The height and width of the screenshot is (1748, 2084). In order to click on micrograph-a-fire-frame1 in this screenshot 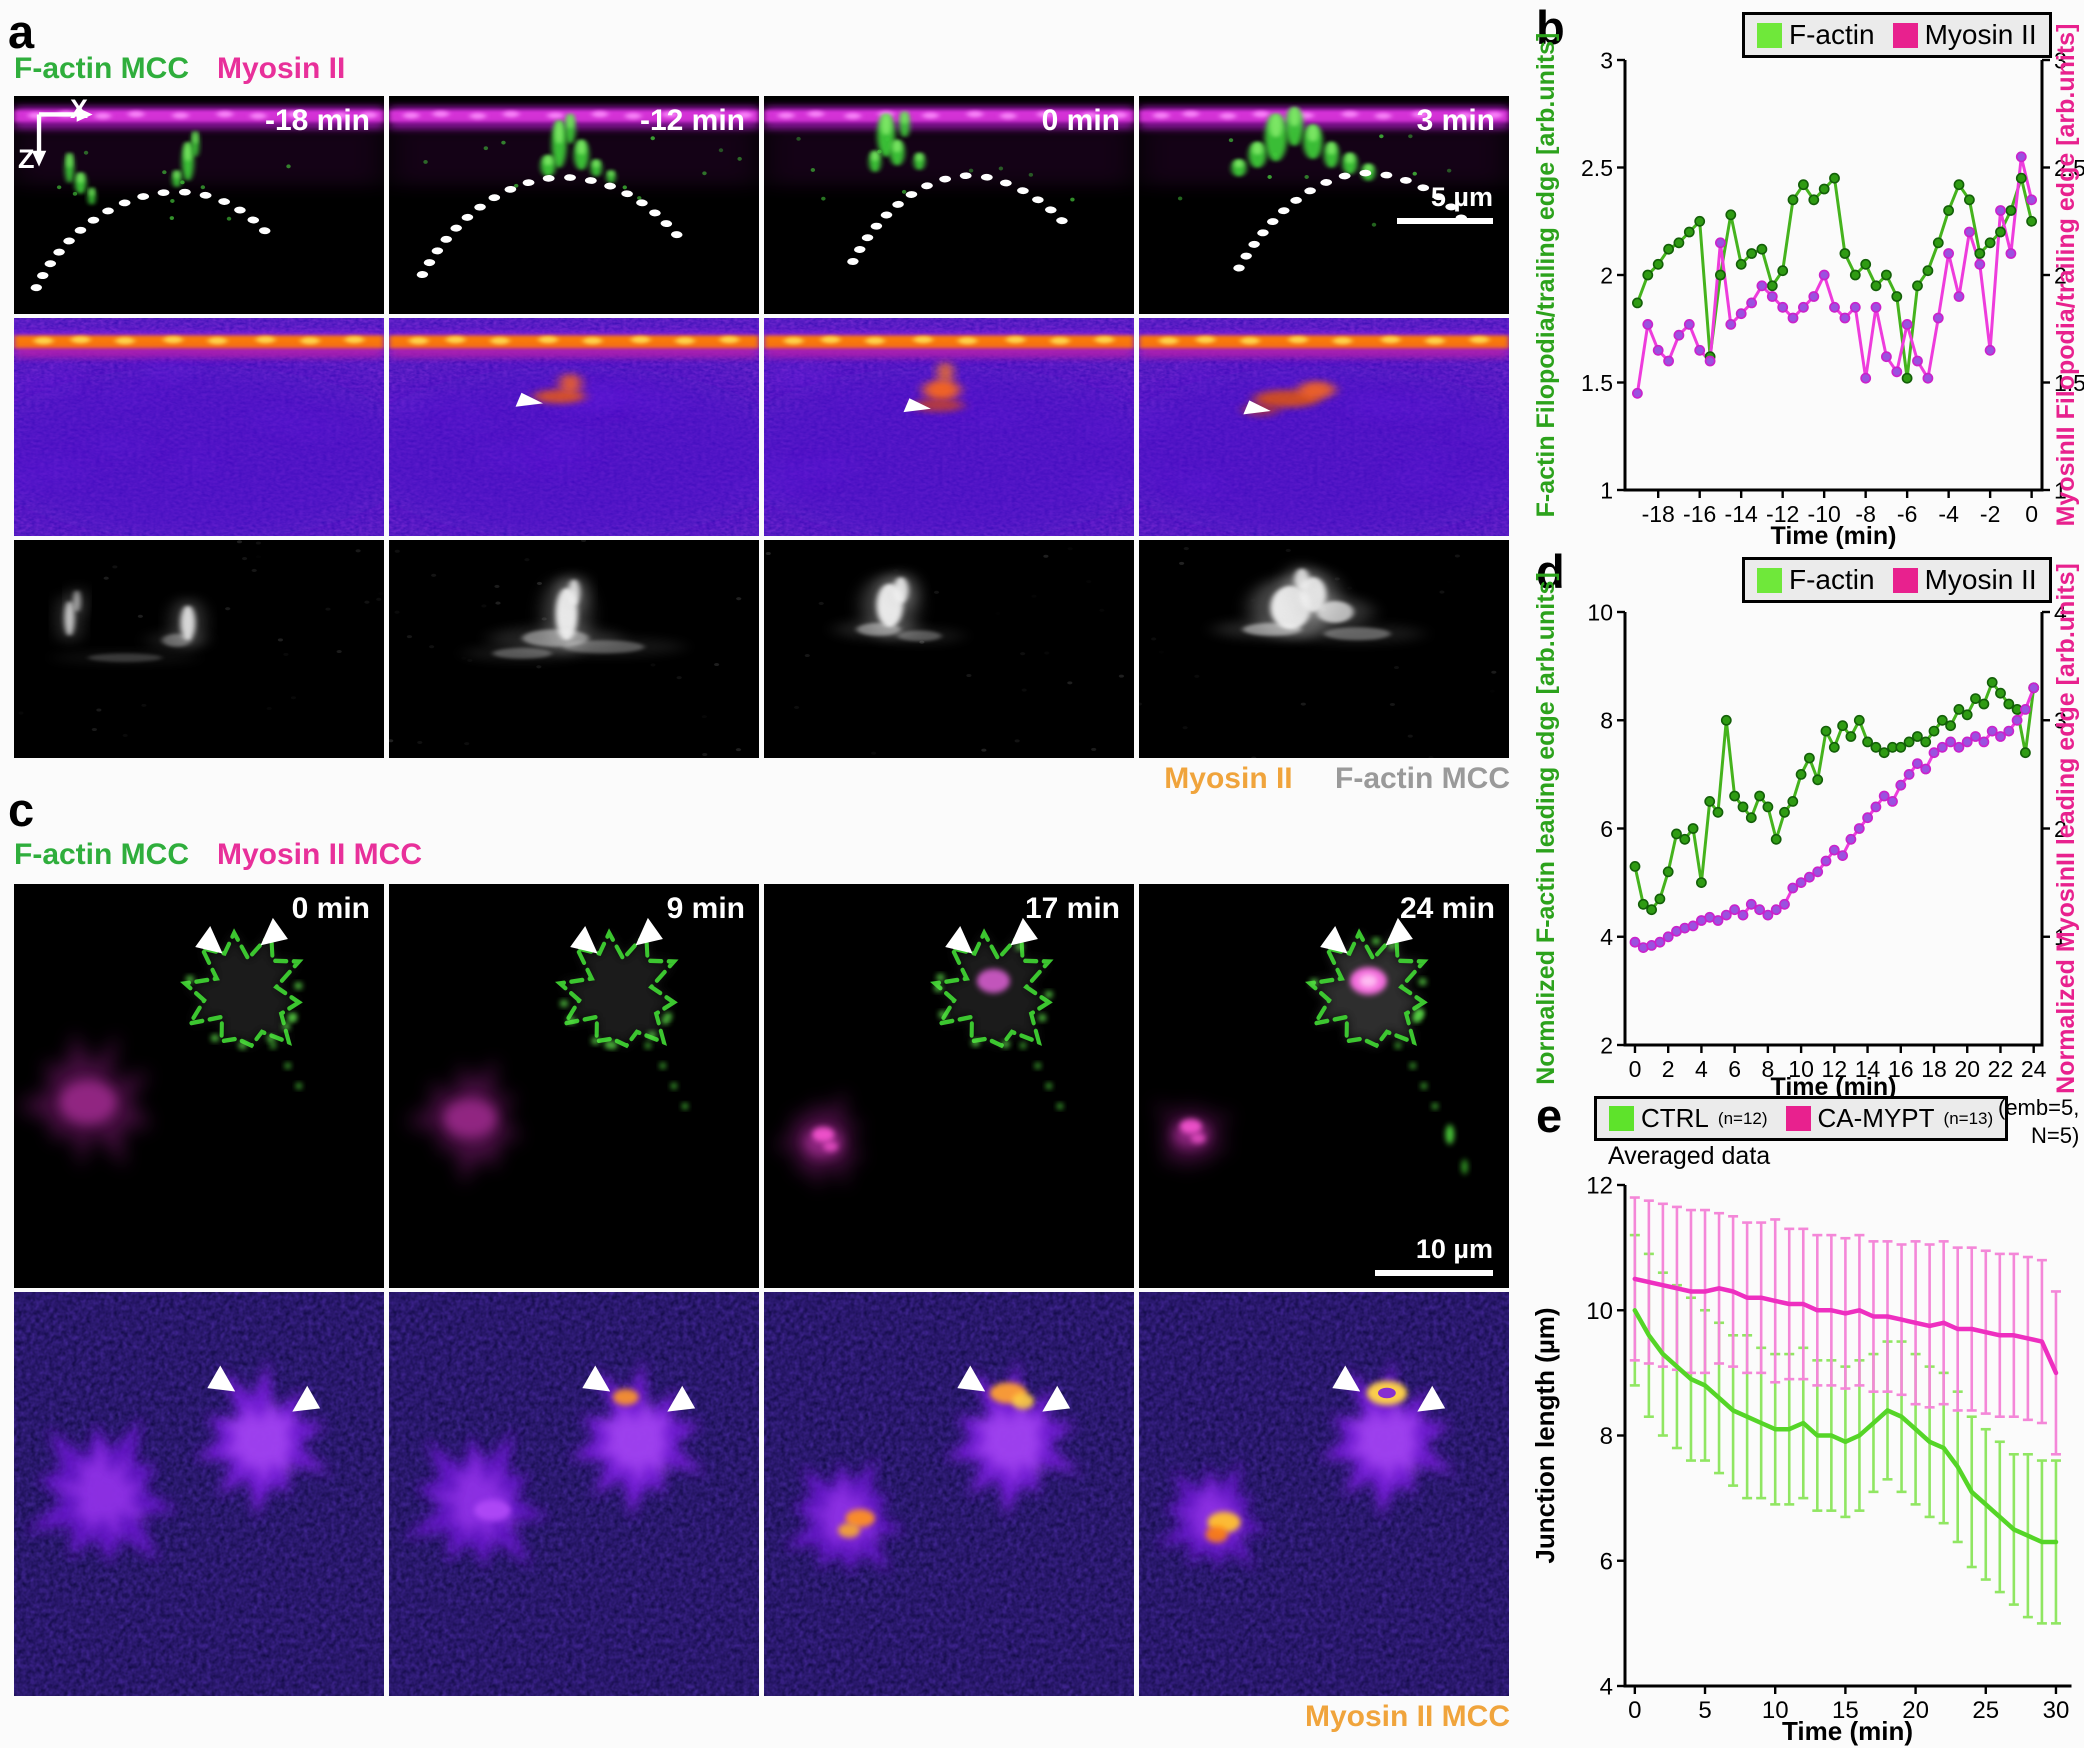, I will do `click(199, 427)`.